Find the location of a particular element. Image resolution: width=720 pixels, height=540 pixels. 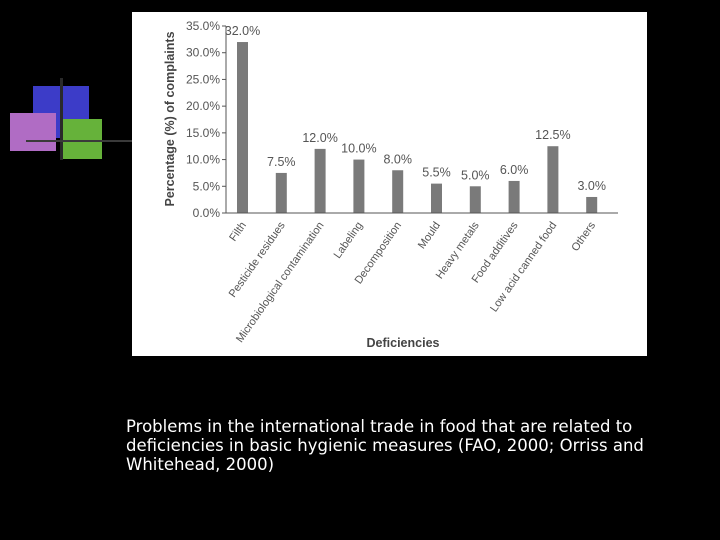

y-tick-label: 15.0% is located at coordinates (203, 133).